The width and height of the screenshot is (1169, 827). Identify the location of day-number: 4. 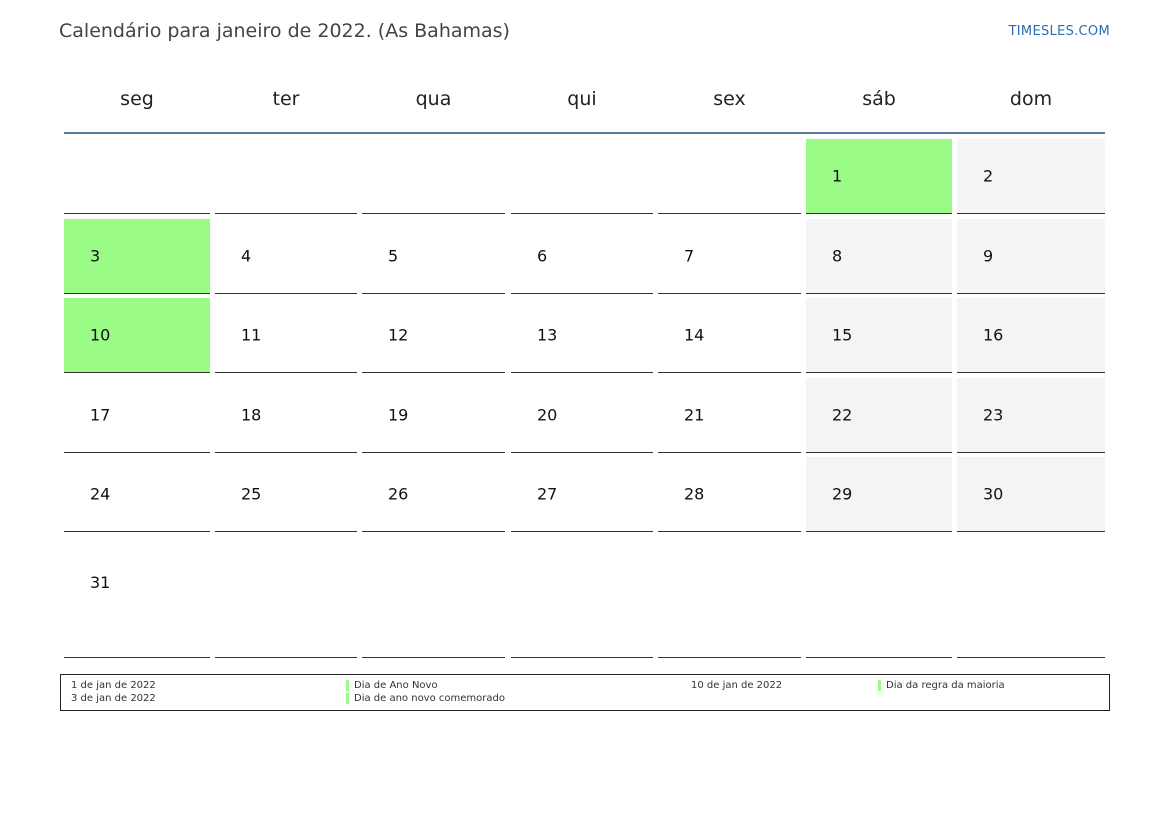
(246, 256).